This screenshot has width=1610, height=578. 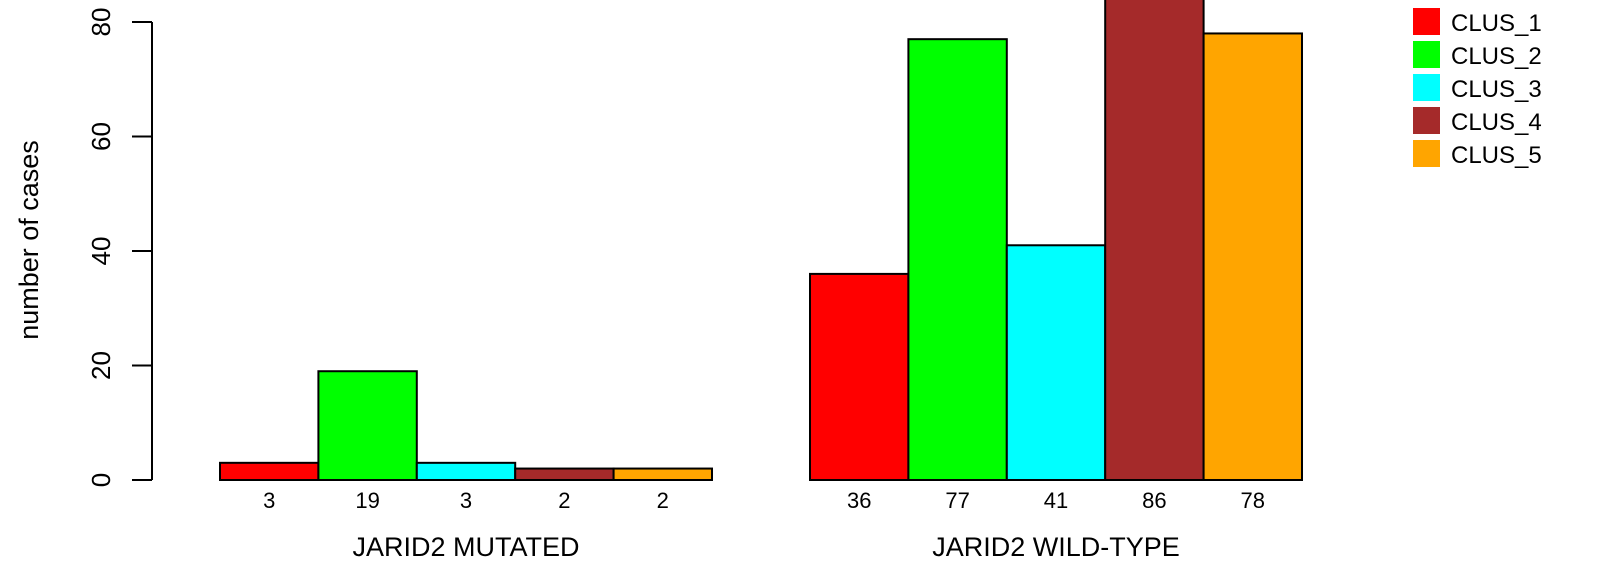 I want to click on bar-count-label: 86, so click(x=1154, y=500).